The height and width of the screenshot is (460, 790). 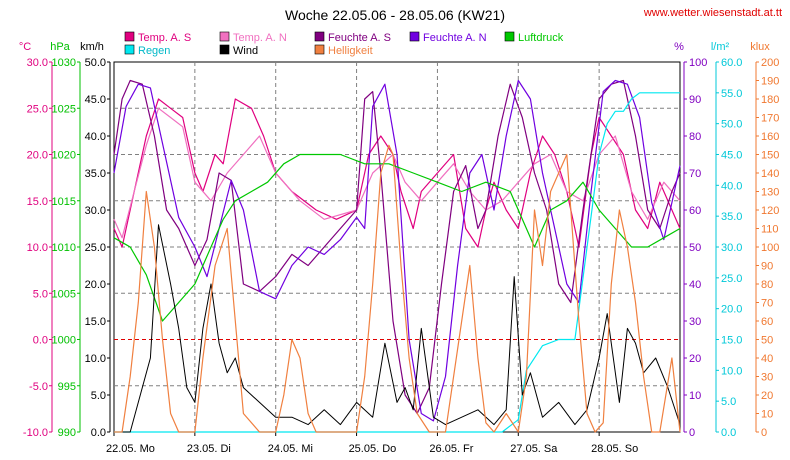 I want to click on tick-label: 1020, so click(x=64, y=156).